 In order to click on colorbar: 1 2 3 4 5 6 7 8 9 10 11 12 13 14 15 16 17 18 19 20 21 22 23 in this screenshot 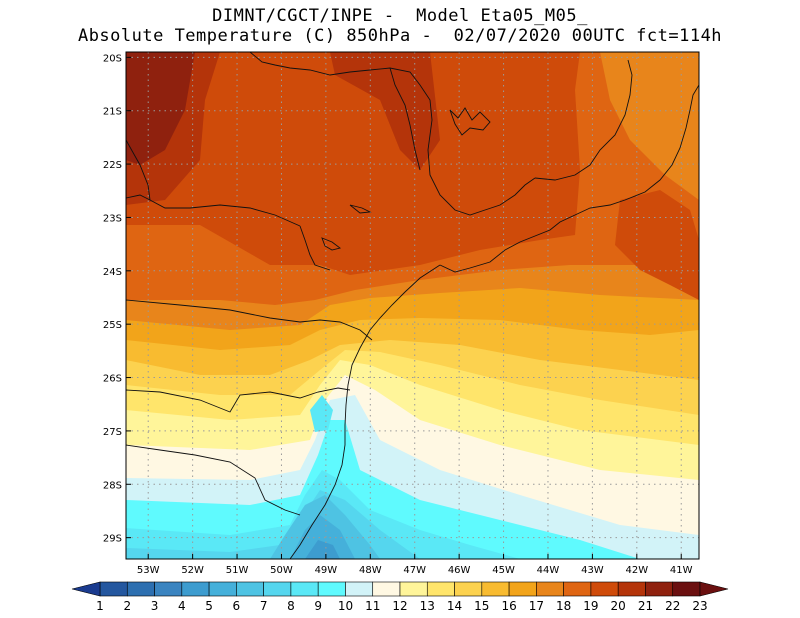, I will do `click(400, 597)`.